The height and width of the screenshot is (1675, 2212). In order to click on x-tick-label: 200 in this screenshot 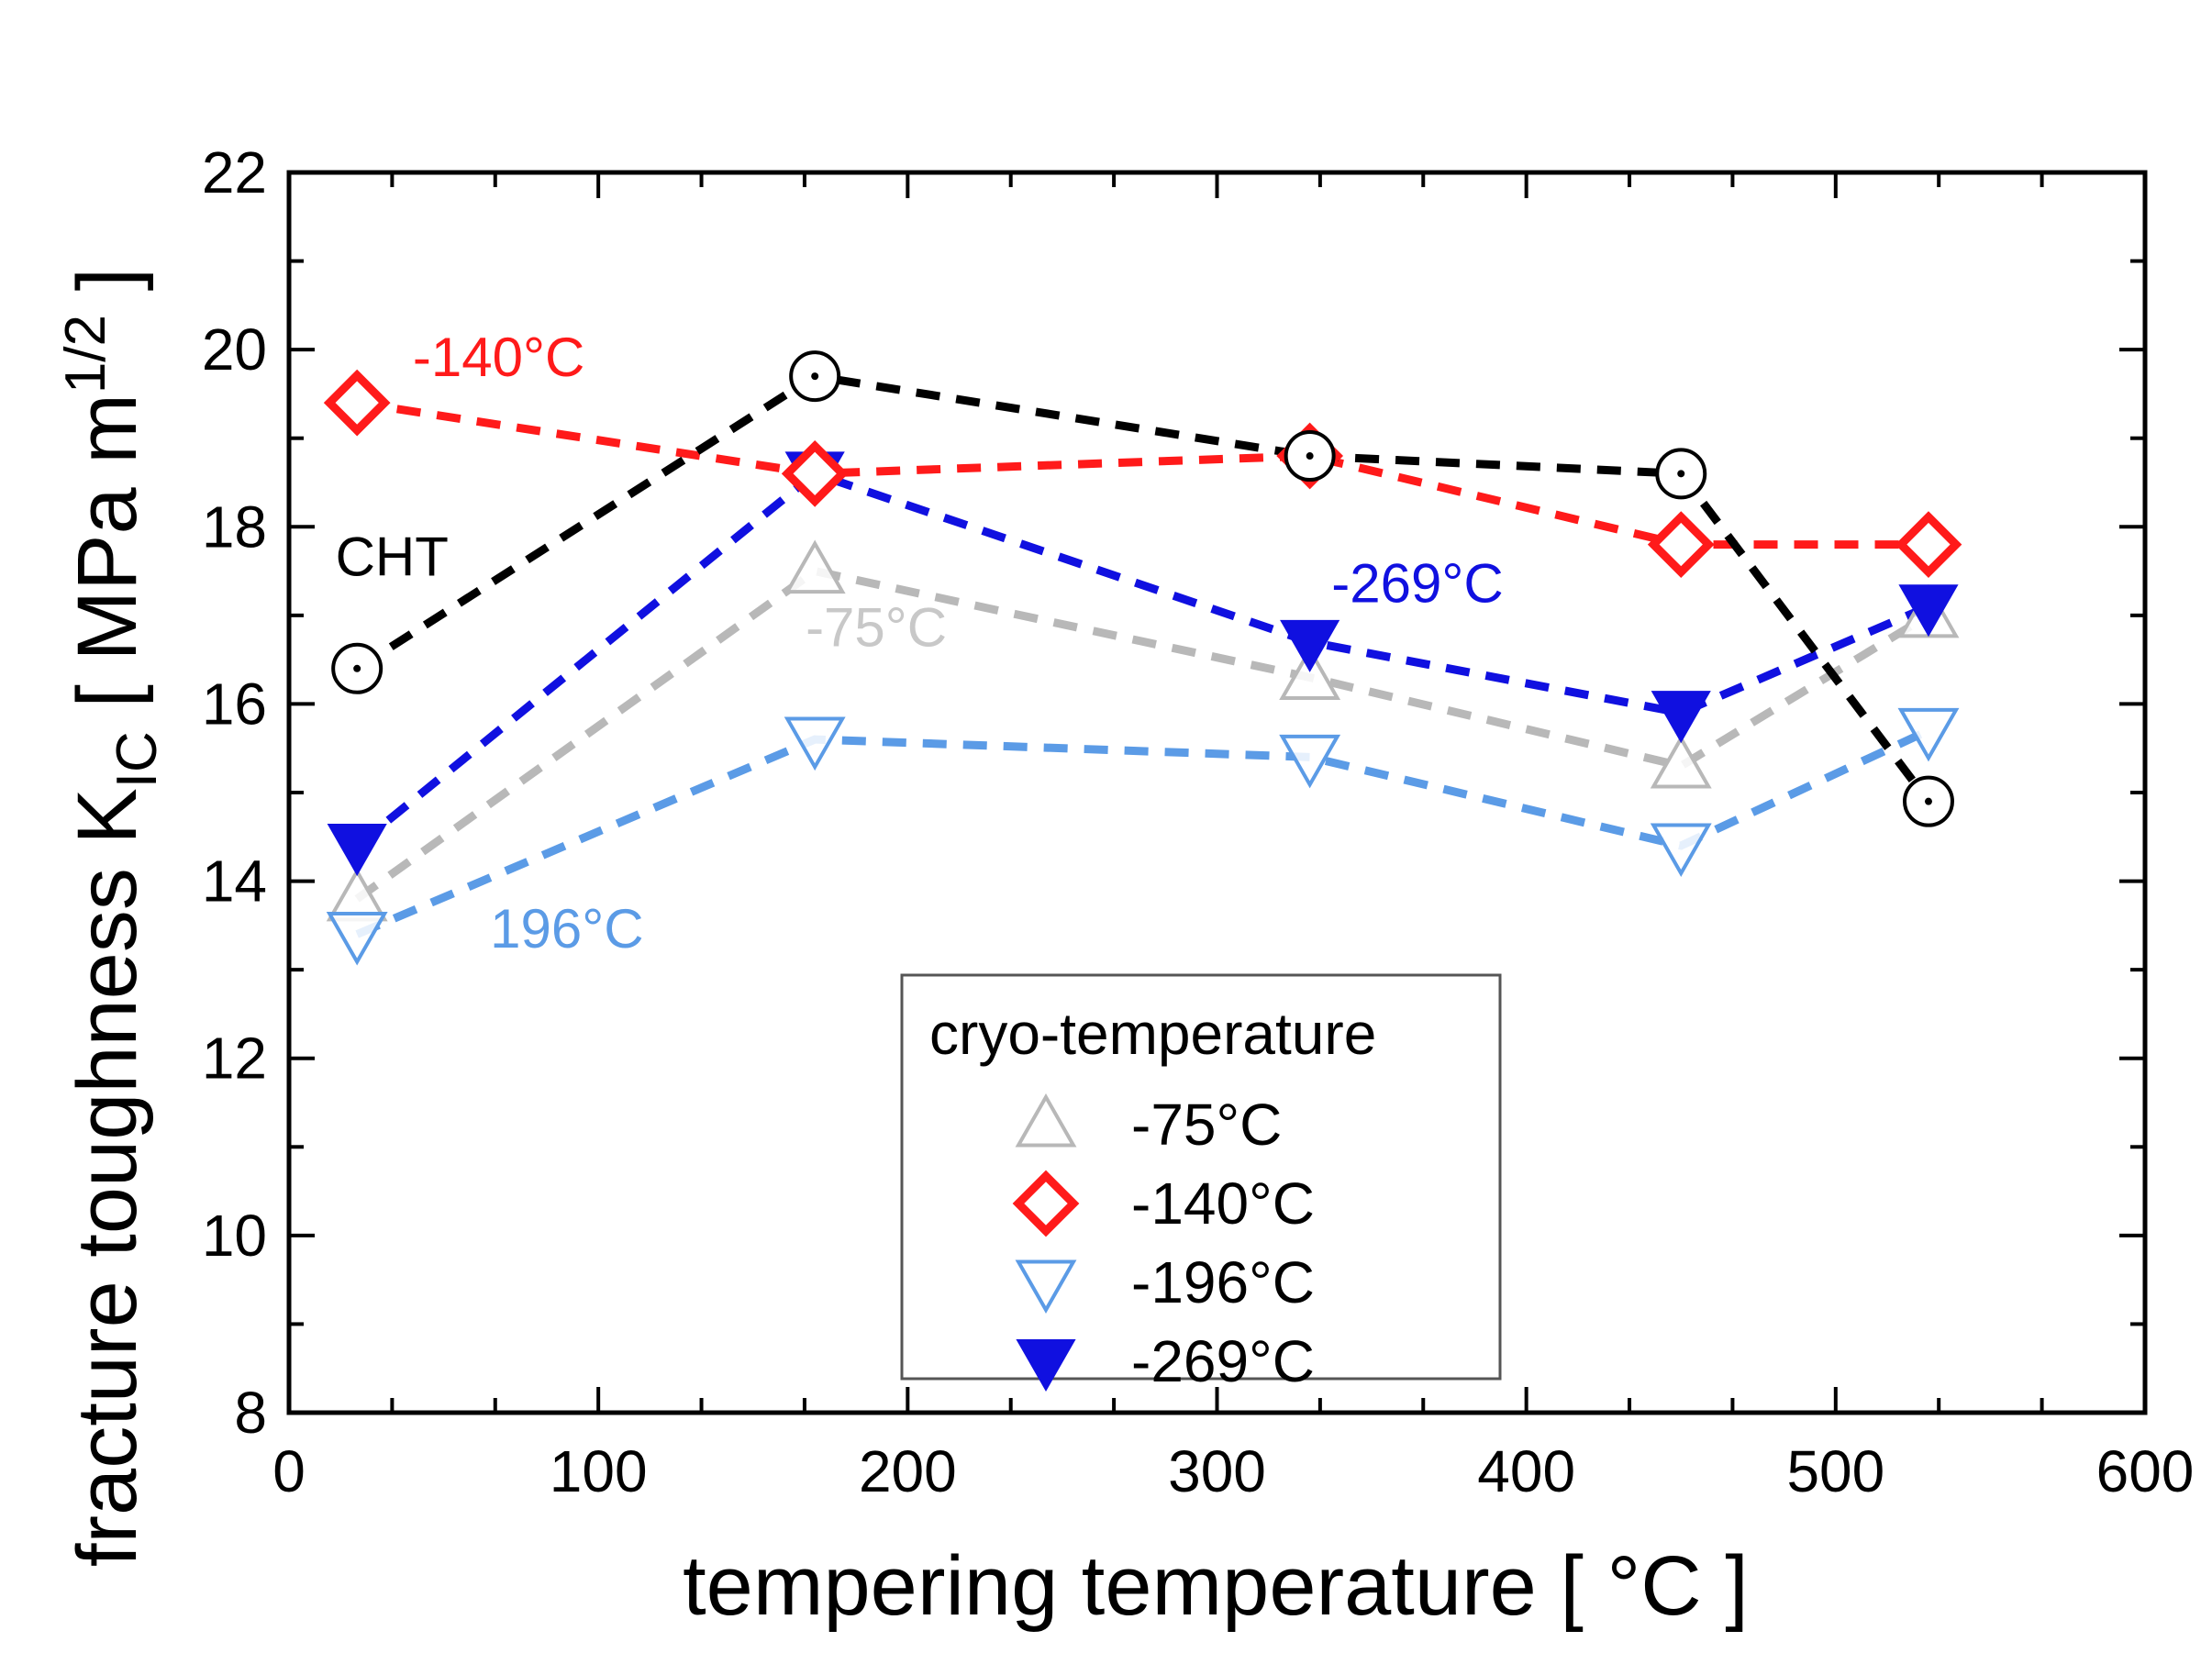, I will do `click(908, 1471)`.